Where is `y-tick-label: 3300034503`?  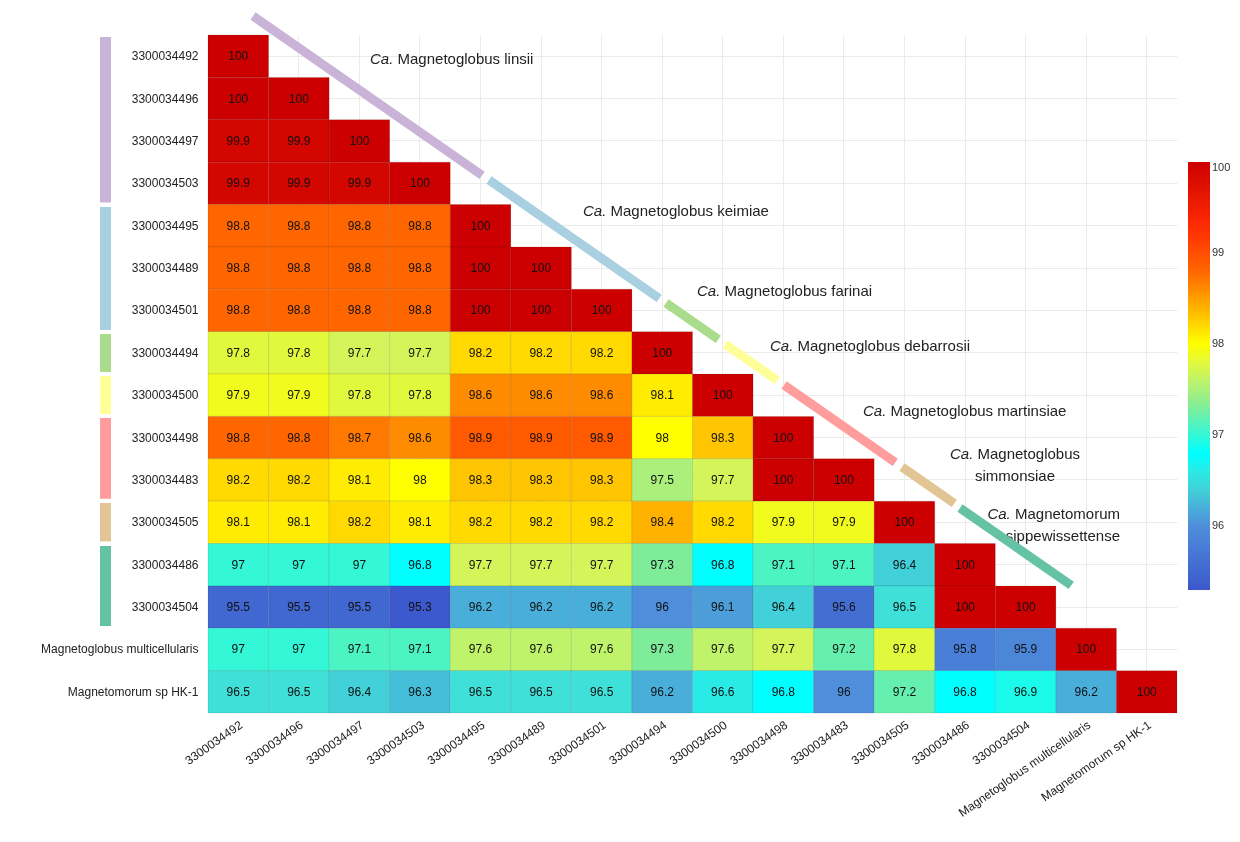
y-tick-label: 3300034503 is located at coordinates (165, 183).